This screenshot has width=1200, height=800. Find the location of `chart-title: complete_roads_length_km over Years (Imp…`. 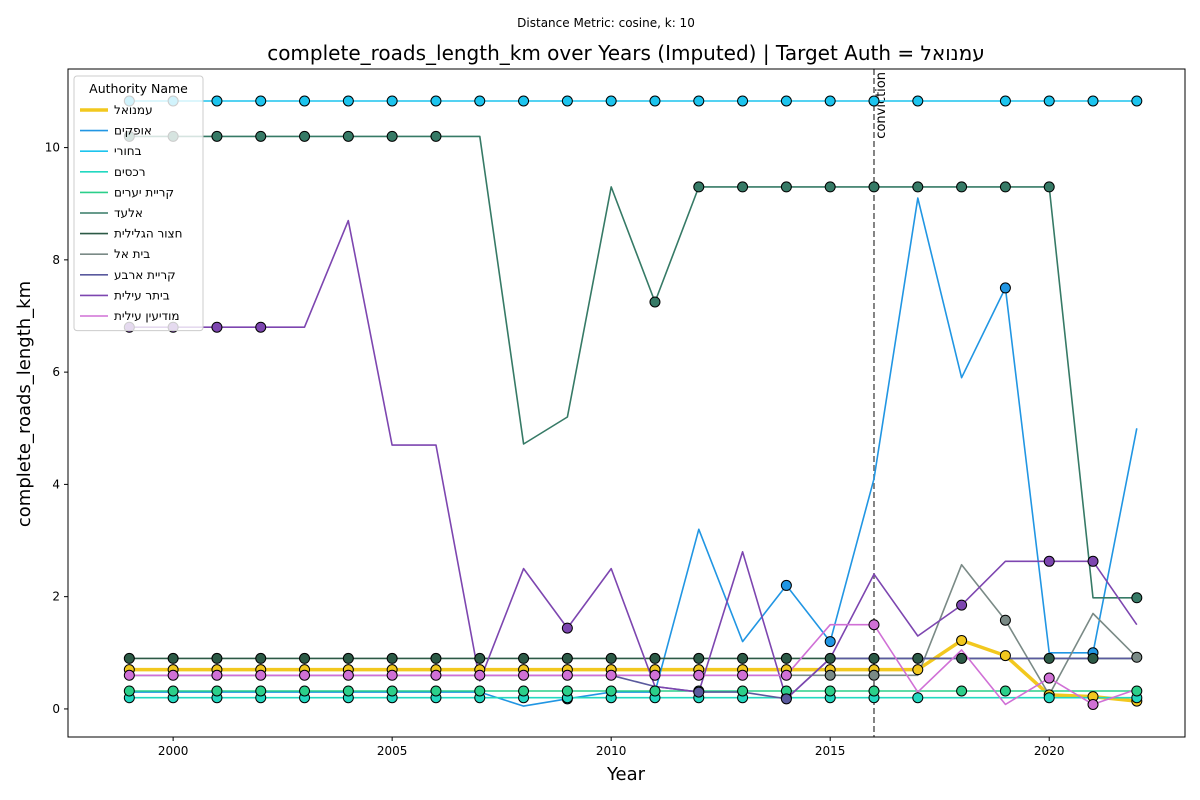

chart-title: complete_roads_length_km over Years (Imp… is located at coordinates (626, 53).